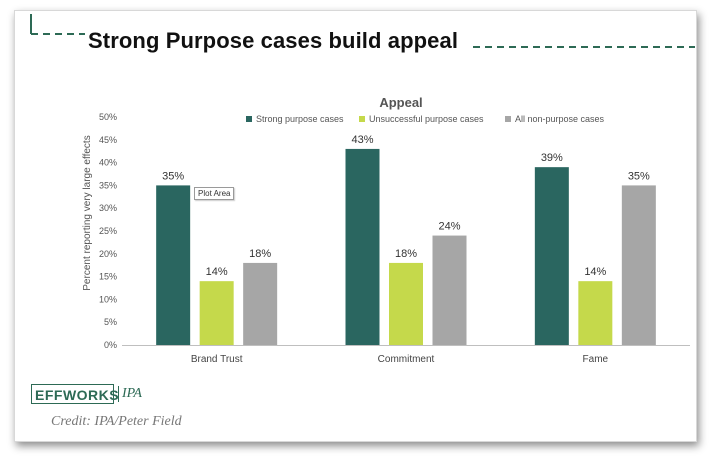 Image resolution: width=720 pixels, height=458 pixels. What do you see at coordinates (214, 193) in the screenshot?
I see `plot-area-tooltip: Plot Area` at bounding box center [214, 193].